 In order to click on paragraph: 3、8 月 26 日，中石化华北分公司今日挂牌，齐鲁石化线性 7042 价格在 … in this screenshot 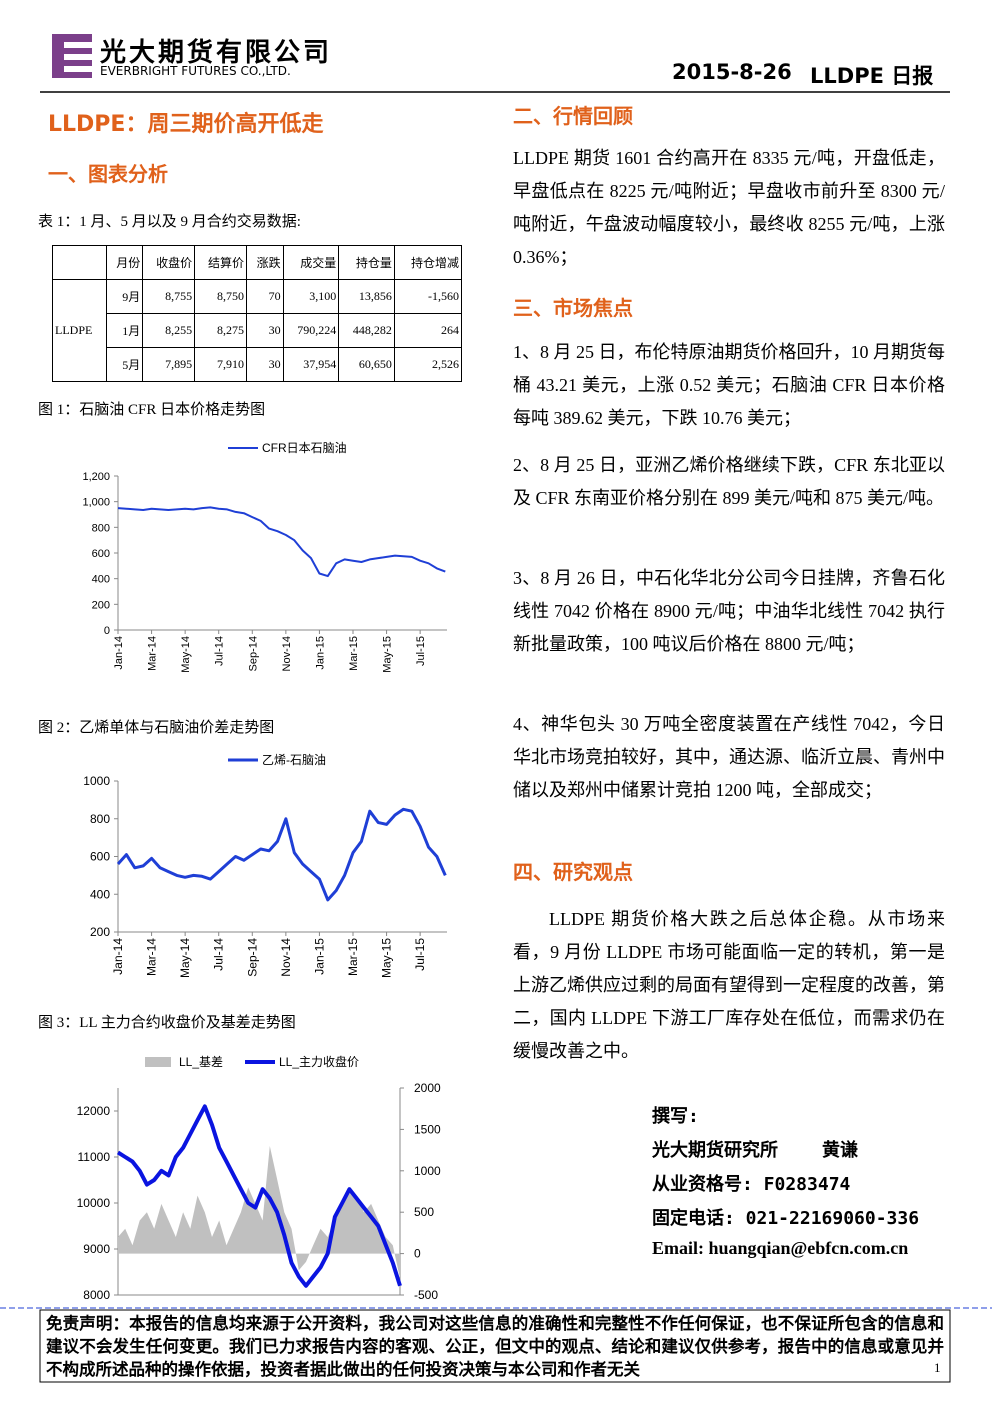, I will do `click(729, 611)`.